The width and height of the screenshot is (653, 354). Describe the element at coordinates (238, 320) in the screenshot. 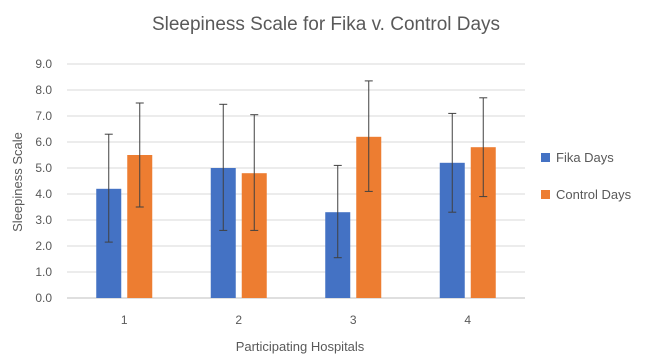

I see `x-tick-label: 2` at that location.